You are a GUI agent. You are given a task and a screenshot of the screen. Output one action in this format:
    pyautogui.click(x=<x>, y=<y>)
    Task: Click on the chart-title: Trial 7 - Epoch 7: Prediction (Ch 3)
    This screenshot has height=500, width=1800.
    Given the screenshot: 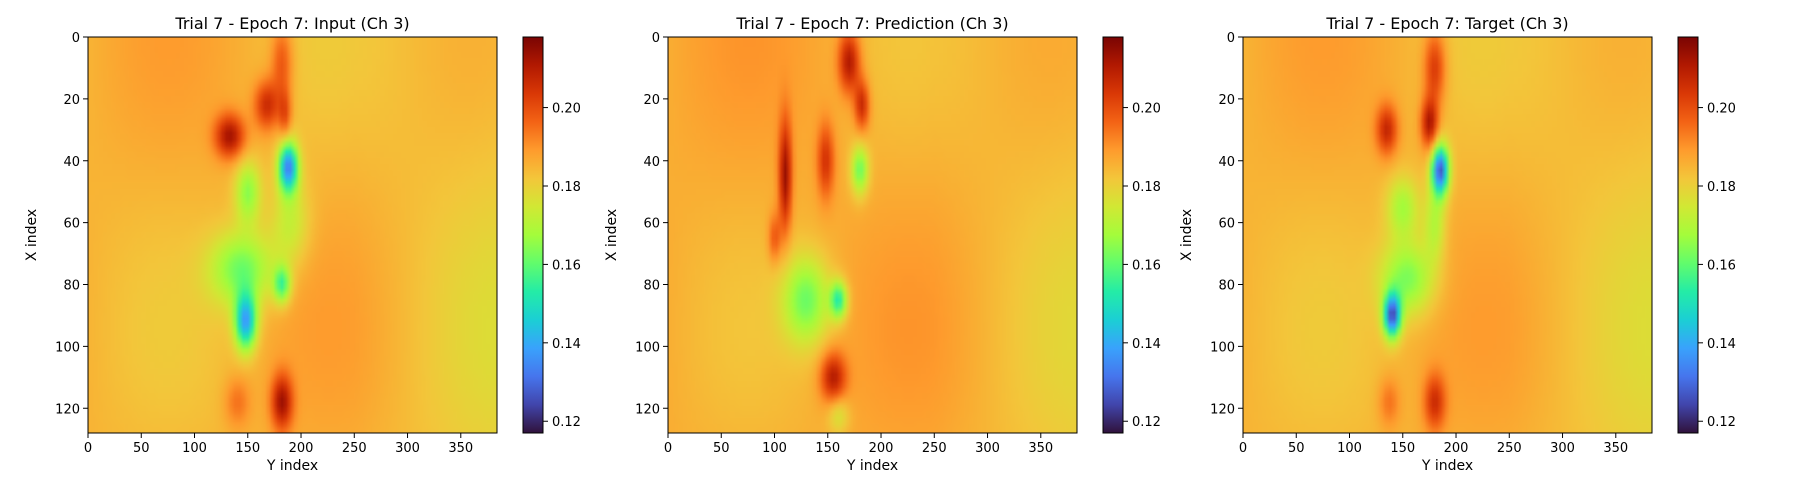 What is the action you would take?
    pyautogui.click(x=871, y=23)
    